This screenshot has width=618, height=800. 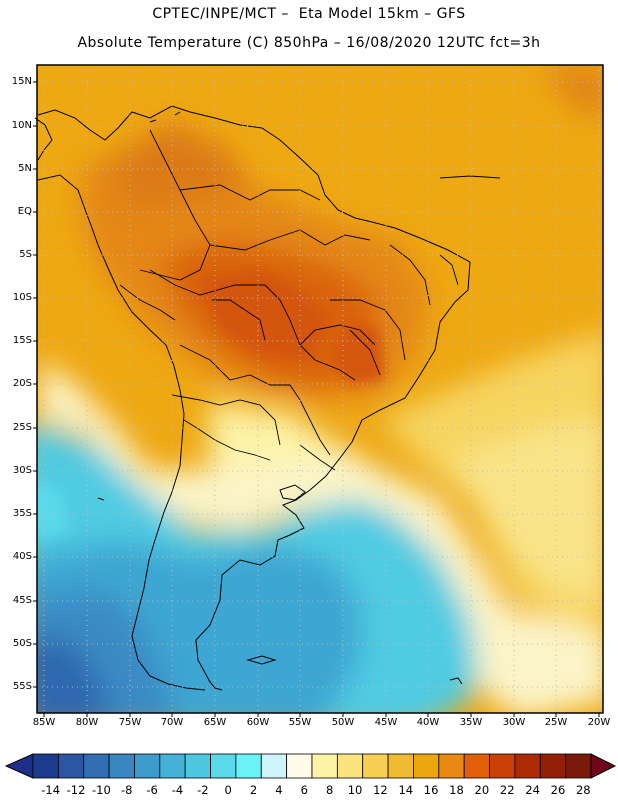 What do you see at coordinates (25, 254) in the screenshot?
I see `lat-label: 5S` at bounding box center [25, 254].